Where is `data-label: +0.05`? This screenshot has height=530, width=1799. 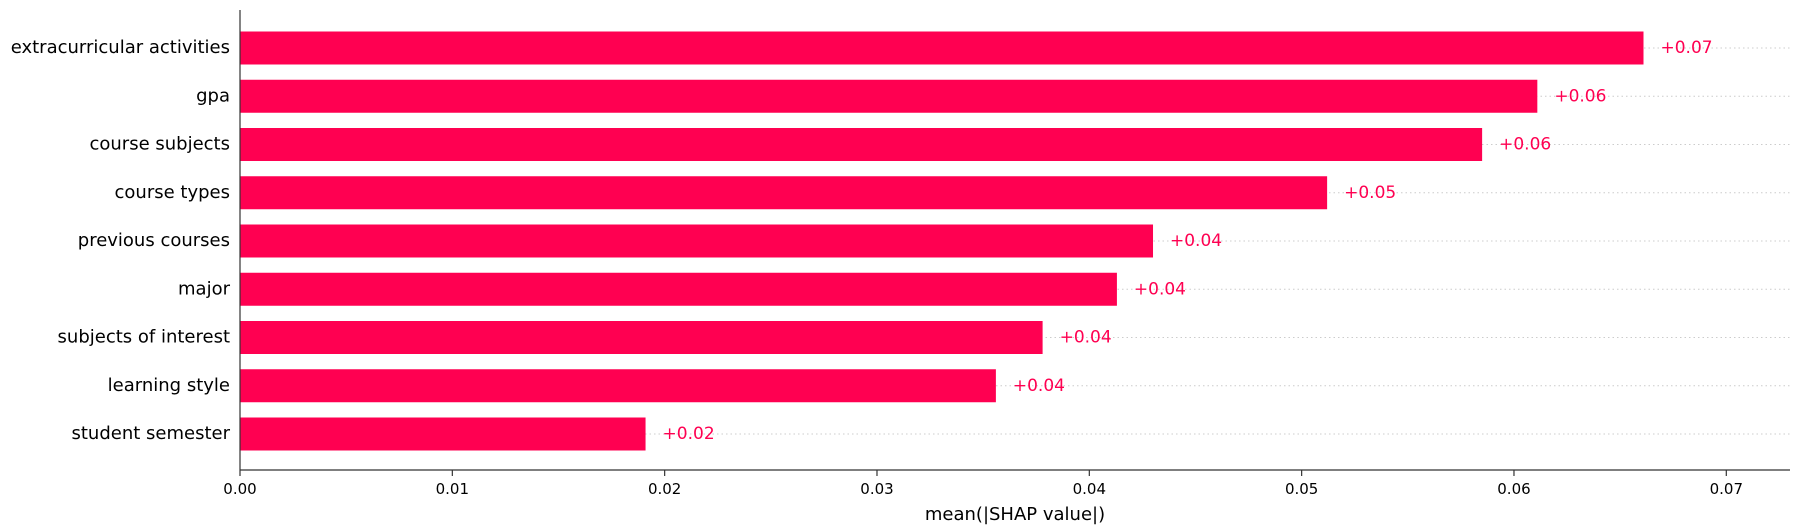
data-label: +0.05 is located at coordinates (1370, 193).